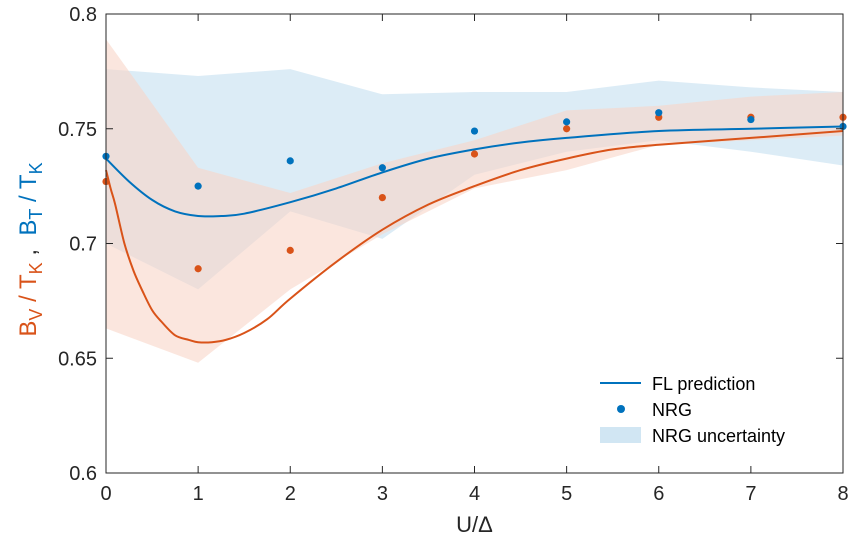 The image size is (854, 546). Describe the element at coordinates (198, 494) in the screenshot. I see `x-tick-label: 1` at that location.